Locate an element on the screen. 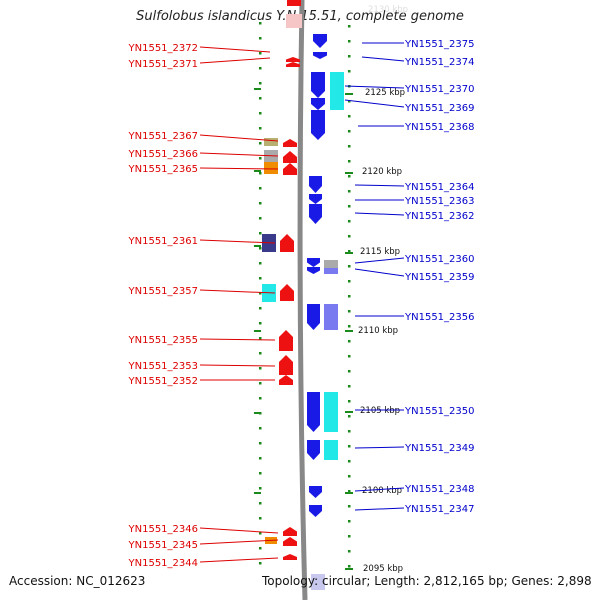  gene-label-reverse: YN1551_2355 is located at coordinates (163, 340).